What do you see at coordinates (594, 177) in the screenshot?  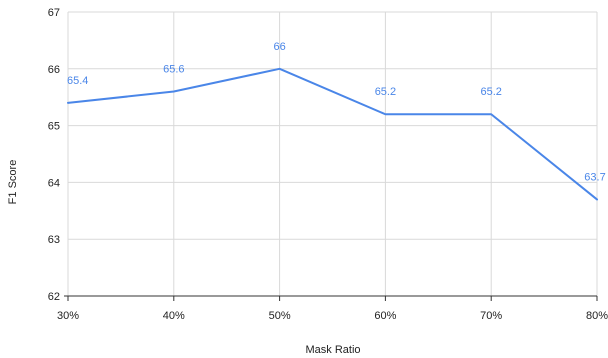 I see `data-label: 63.7` at bounding box center [594, 177].